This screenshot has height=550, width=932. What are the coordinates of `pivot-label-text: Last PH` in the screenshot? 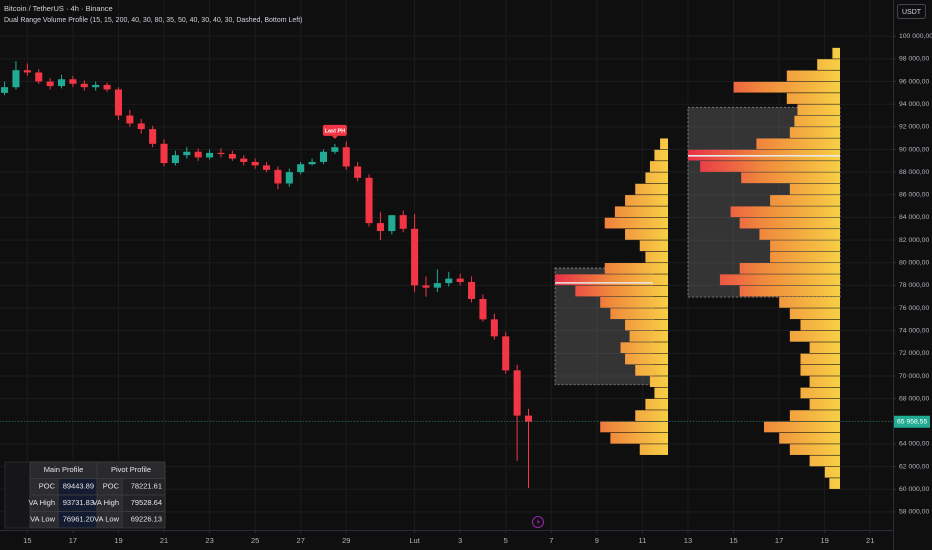 It's located at (335, 131).